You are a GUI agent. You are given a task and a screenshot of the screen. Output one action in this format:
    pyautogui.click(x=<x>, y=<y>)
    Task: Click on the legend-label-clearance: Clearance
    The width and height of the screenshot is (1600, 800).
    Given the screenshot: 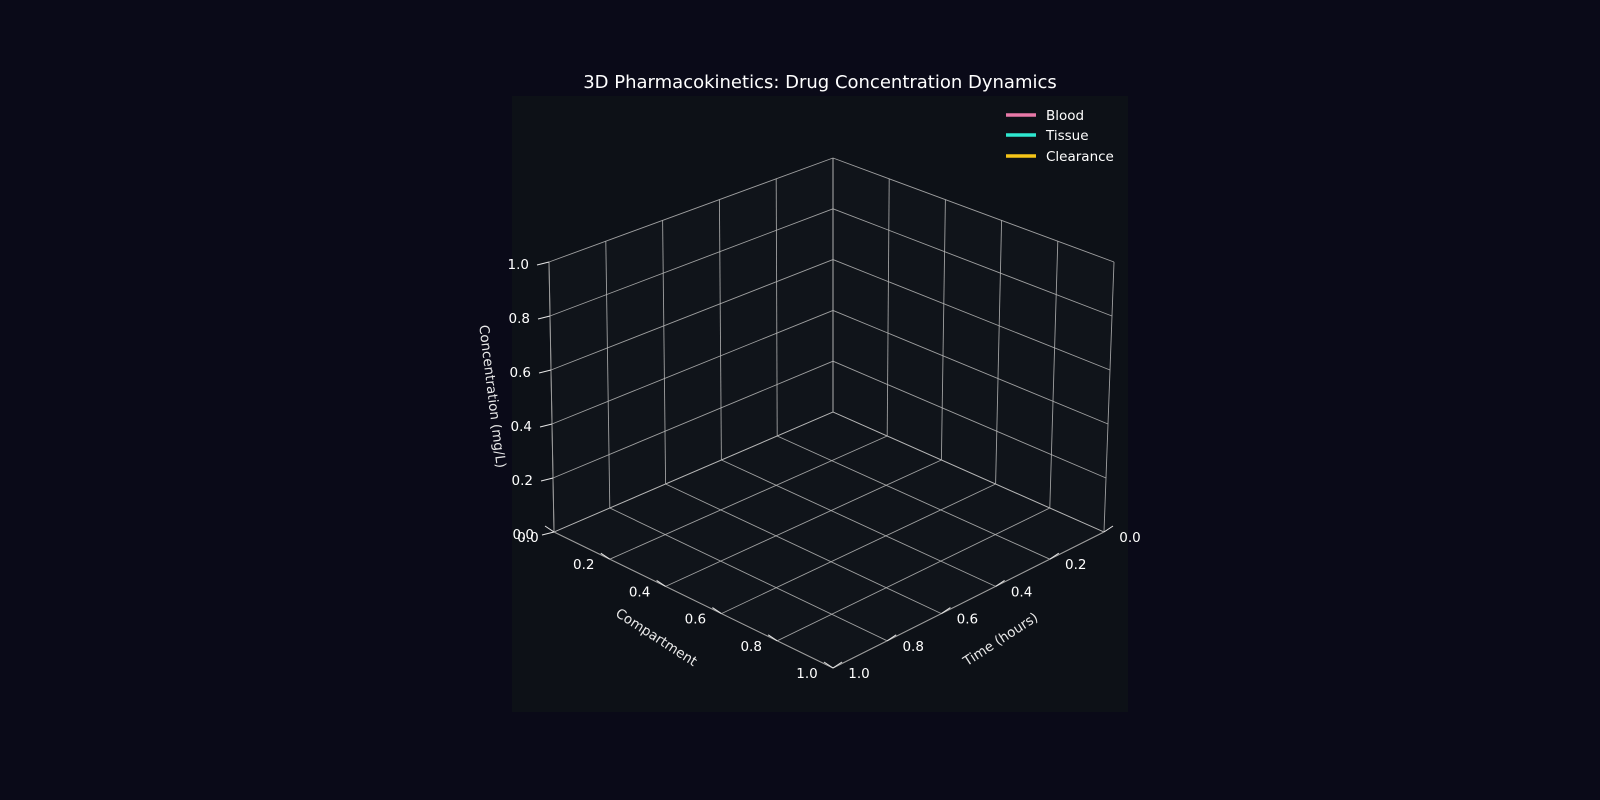 What is the action you would take?
    pyautogui.click(x=1080, y=157)
    